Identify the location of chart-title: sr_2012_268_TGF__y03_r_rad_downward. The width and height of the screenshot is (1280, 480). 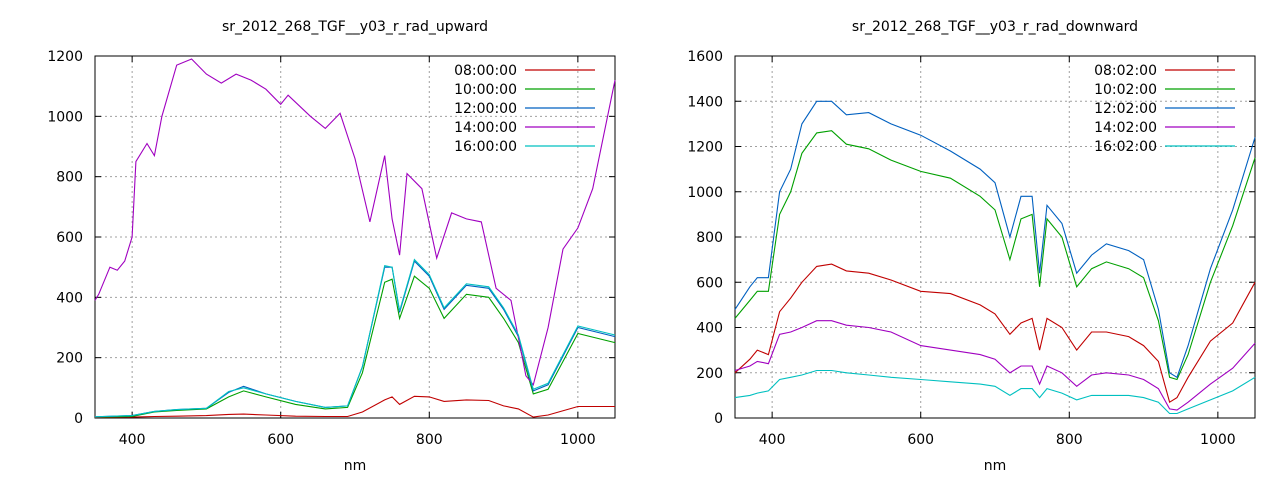
(995, 27).